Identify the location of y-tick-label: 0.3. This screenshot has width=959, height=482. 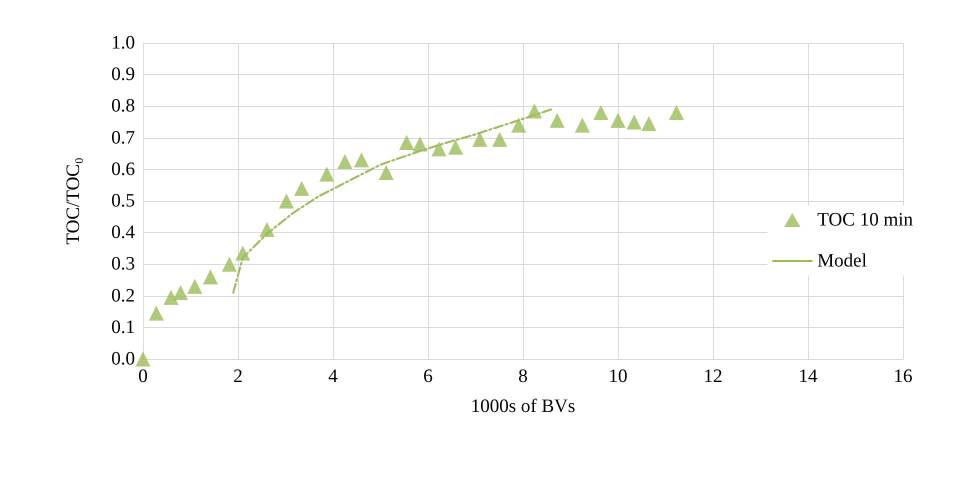
(123, 264).